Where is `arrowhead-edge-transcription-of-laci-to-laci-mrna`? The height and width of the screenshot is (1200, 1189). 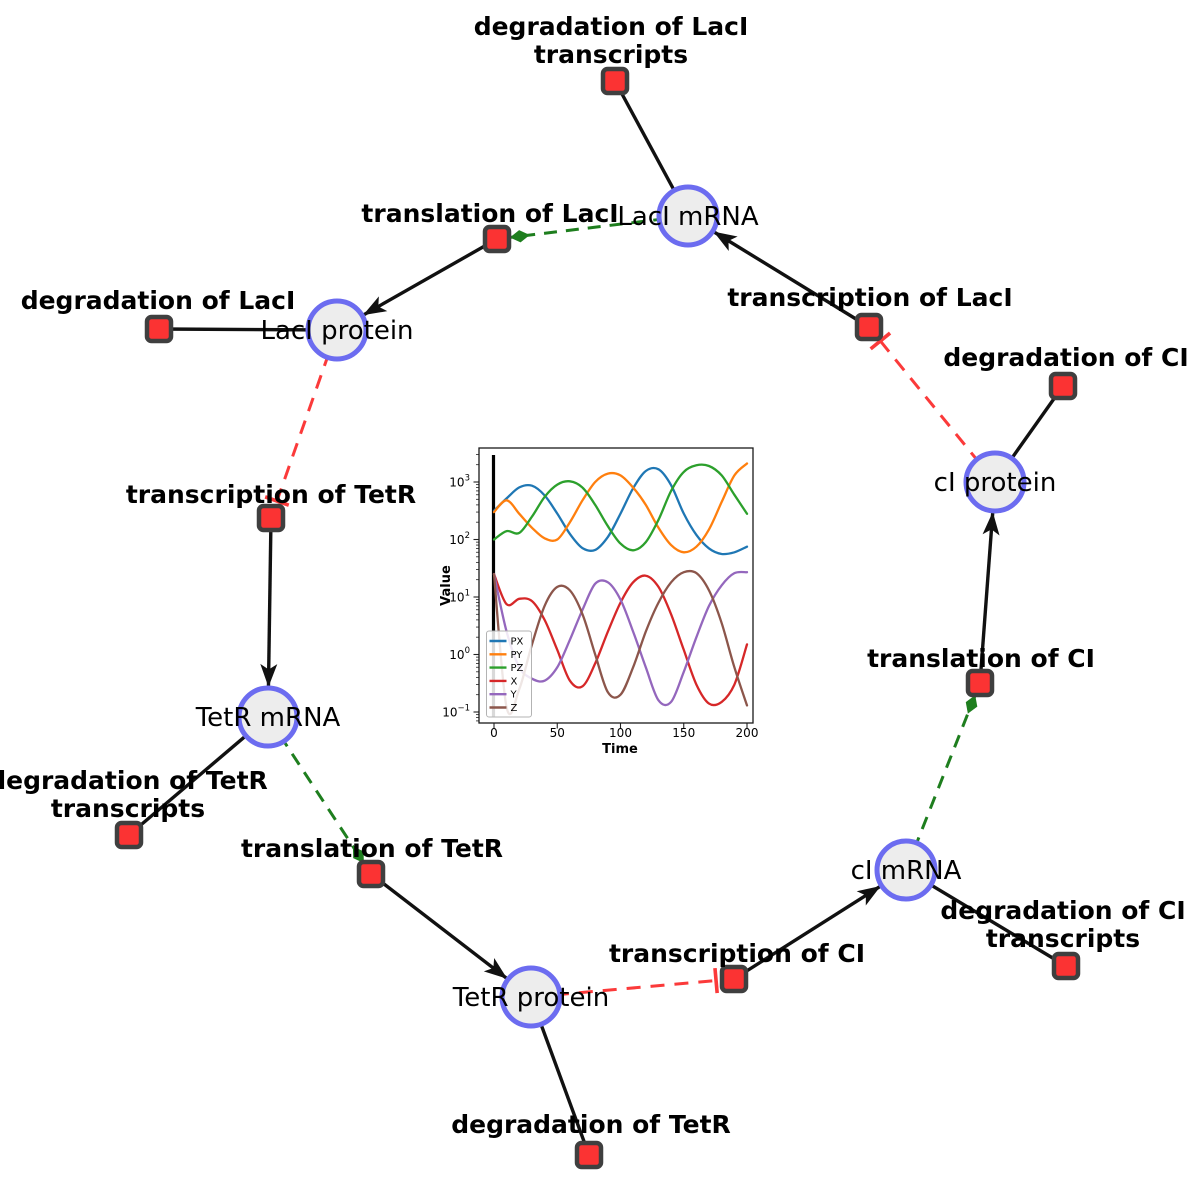
arrowhead-edge-transcription-of-laci-to-laci-mrna is located at coordinates (725, 241).